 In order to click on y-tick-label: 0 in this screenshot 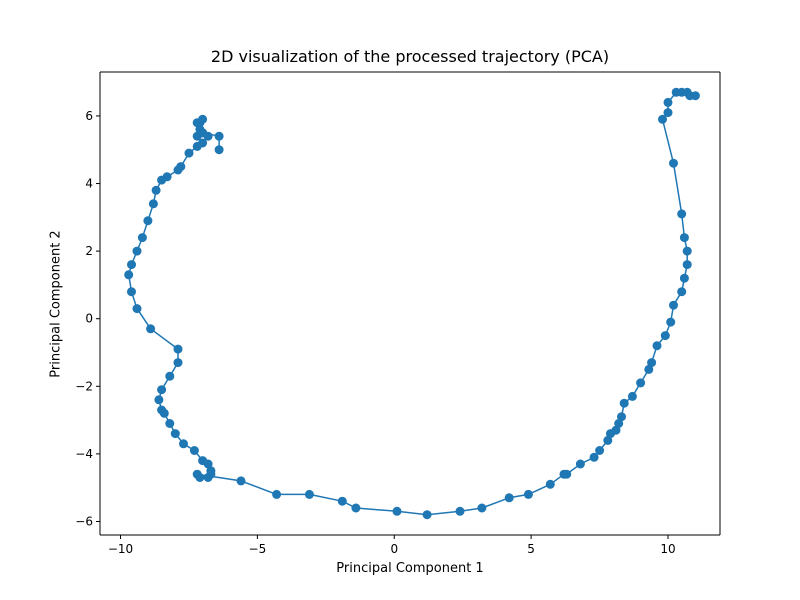, I will do `click(89, 319)`.